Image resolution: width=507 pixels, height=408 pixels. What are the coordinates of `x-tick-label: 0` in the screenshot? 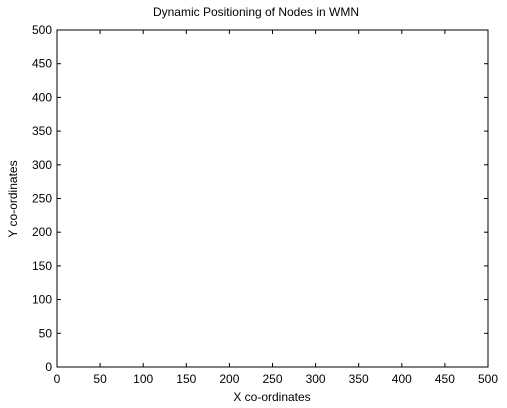 It's located at (57, 379).